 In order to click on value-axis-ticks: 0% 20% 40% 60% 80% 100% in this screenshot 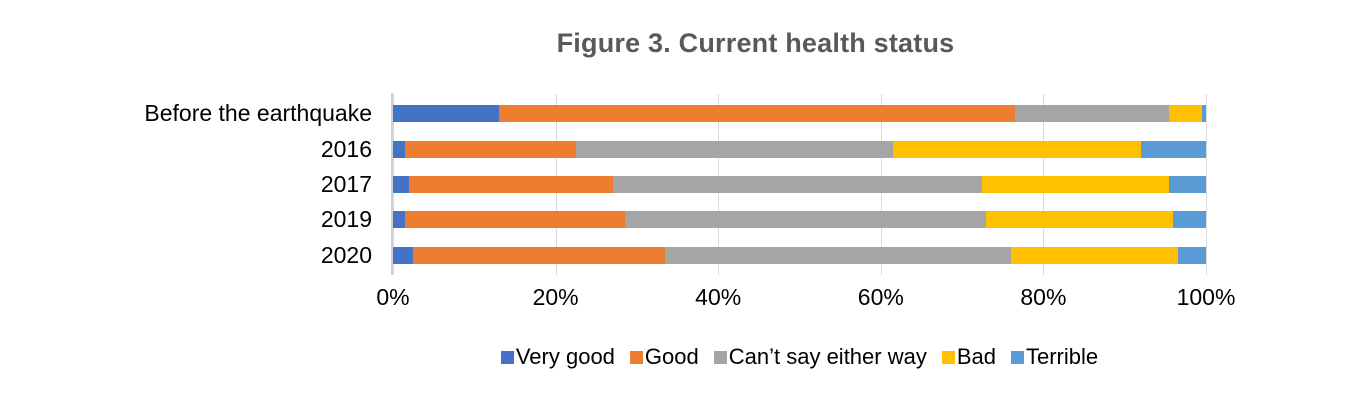, I will do `click(805, 298)`.